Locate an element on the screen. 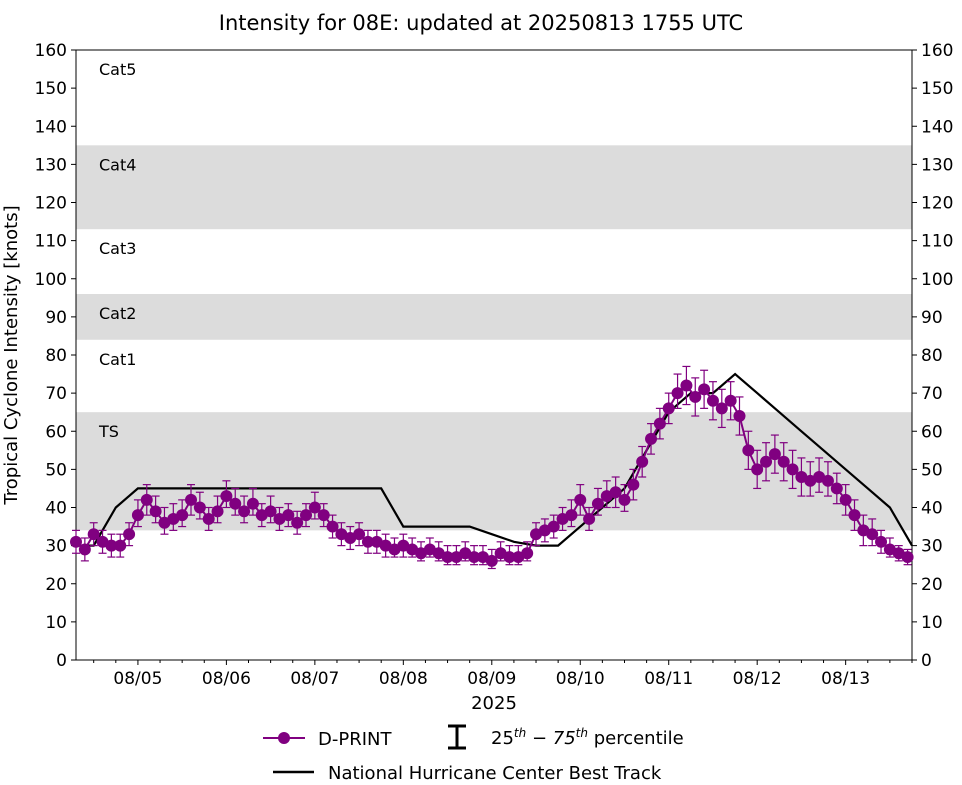  x-tick-label: 08/05 is located at coordinates (137, 679).